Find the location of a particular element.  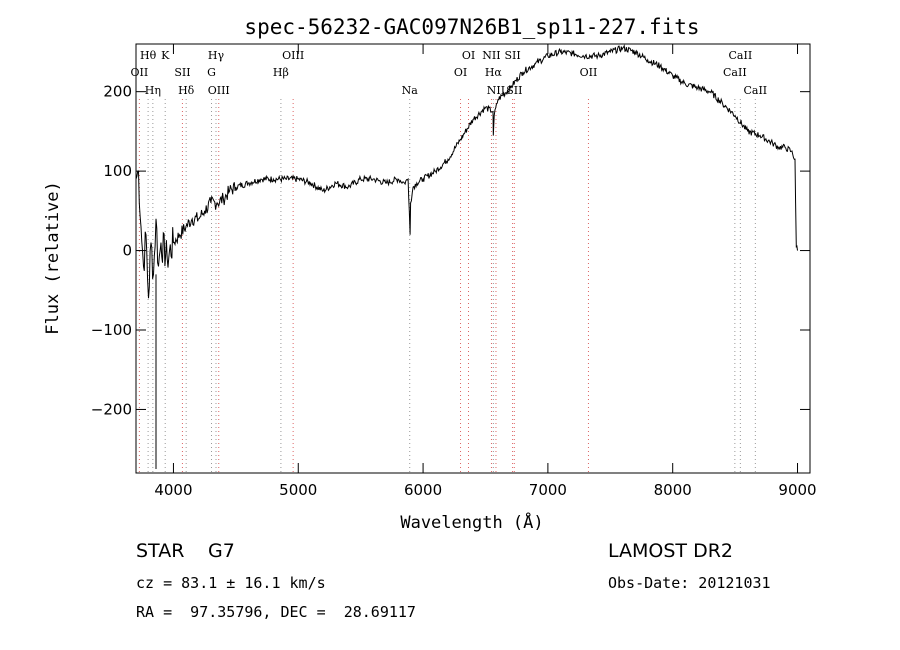

chart-title: spec-56232-GAC097N26B1_sp11-227.fits is located at coordinates (471, 27).